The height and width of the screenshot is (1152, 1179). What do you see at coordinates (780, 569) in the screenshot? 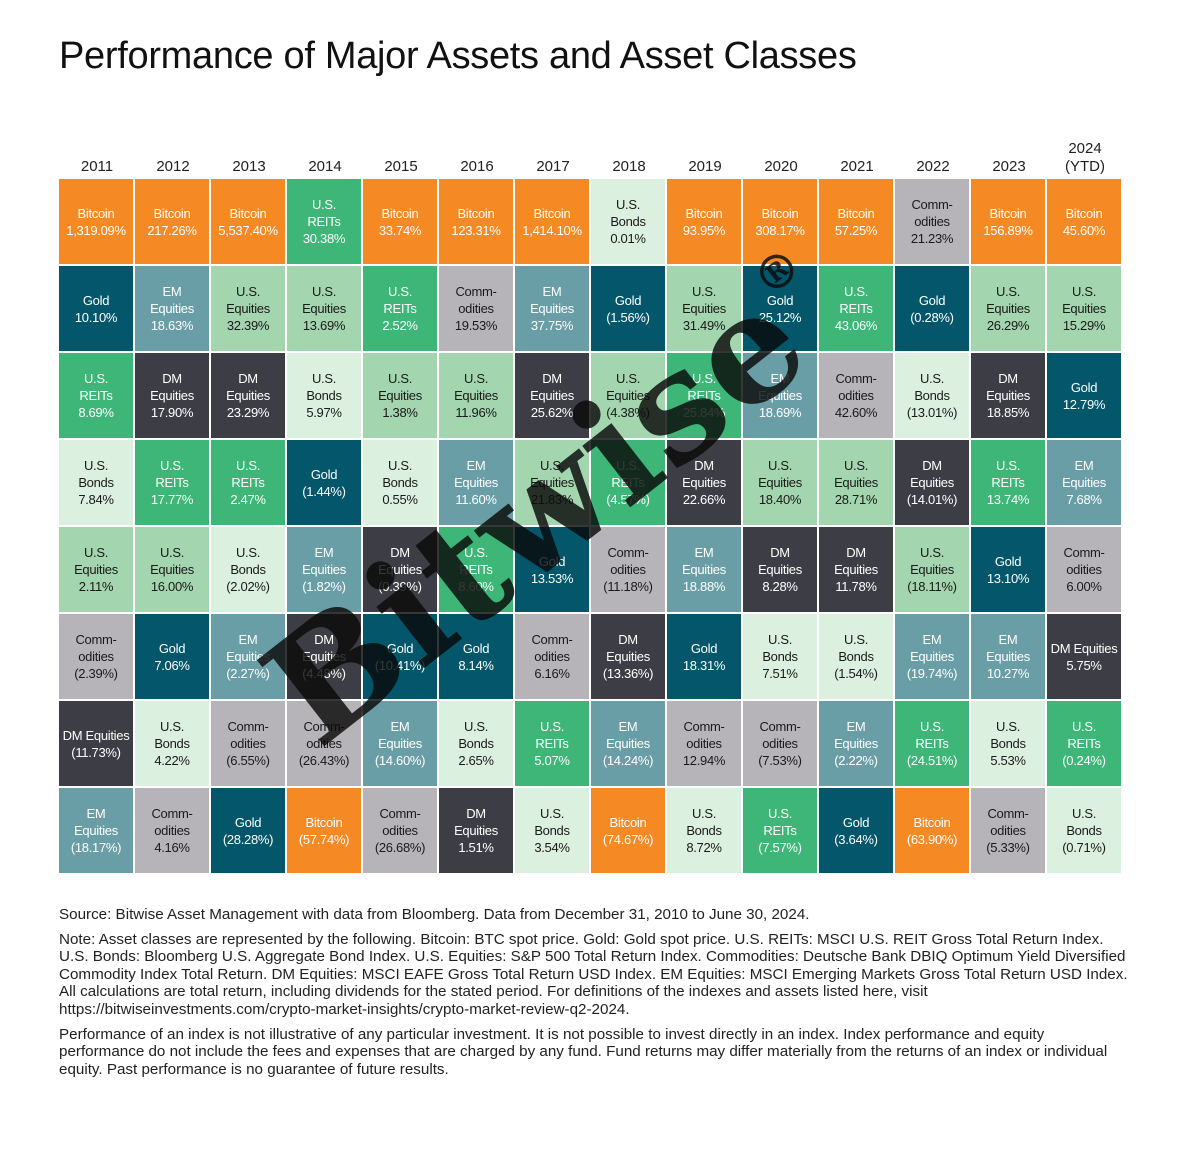
I see `asset-cell: DM Equities 8.28%` at bounding box center [780, 569].